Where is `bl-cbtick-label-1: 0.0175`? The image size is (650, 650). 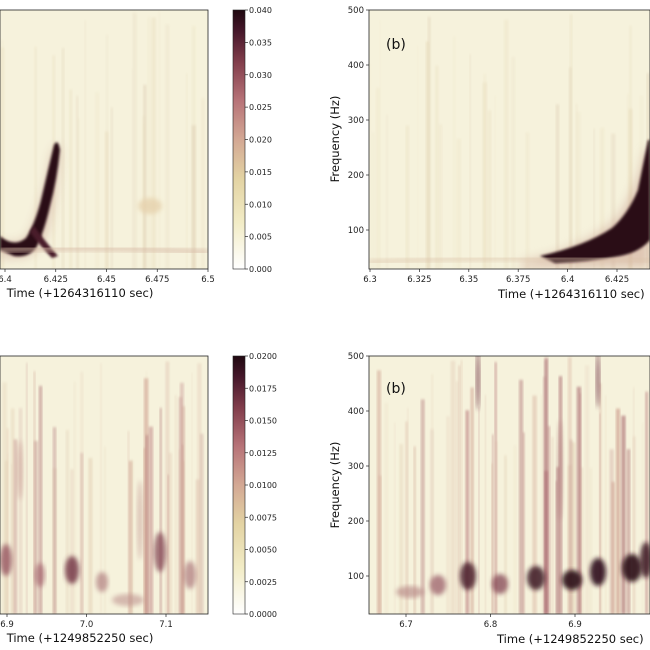 bl-cbtick-label-1: 0.0175 is located at coordinates (263, 388).